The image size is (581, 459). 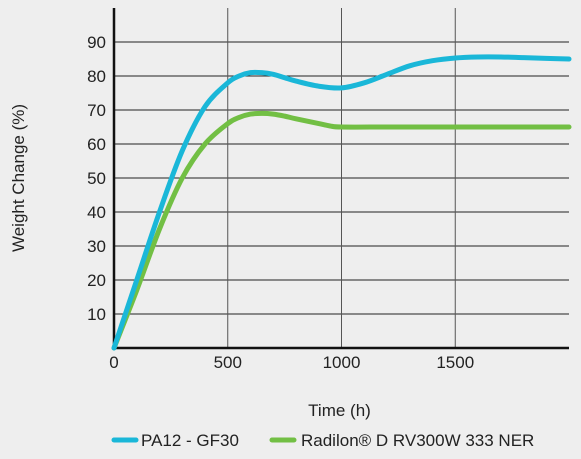 What do you see at coordinates (96, 76) in the screenshot?
I see `y-tick-label-80: 80` at bounding box center [96, 76].